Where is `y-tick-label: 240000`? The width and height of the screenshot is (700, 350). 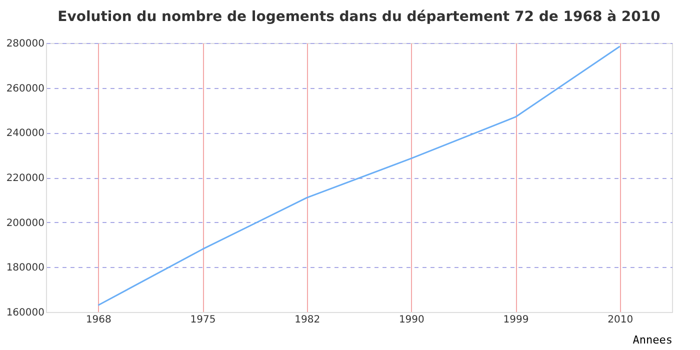 y-tick-label: 240000 is located at coordinates (25, 134).